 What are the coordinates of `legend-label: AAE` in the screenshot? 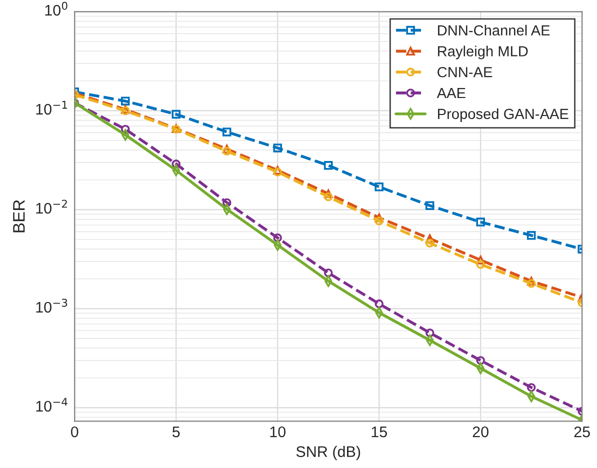 It's located at (451, 93).